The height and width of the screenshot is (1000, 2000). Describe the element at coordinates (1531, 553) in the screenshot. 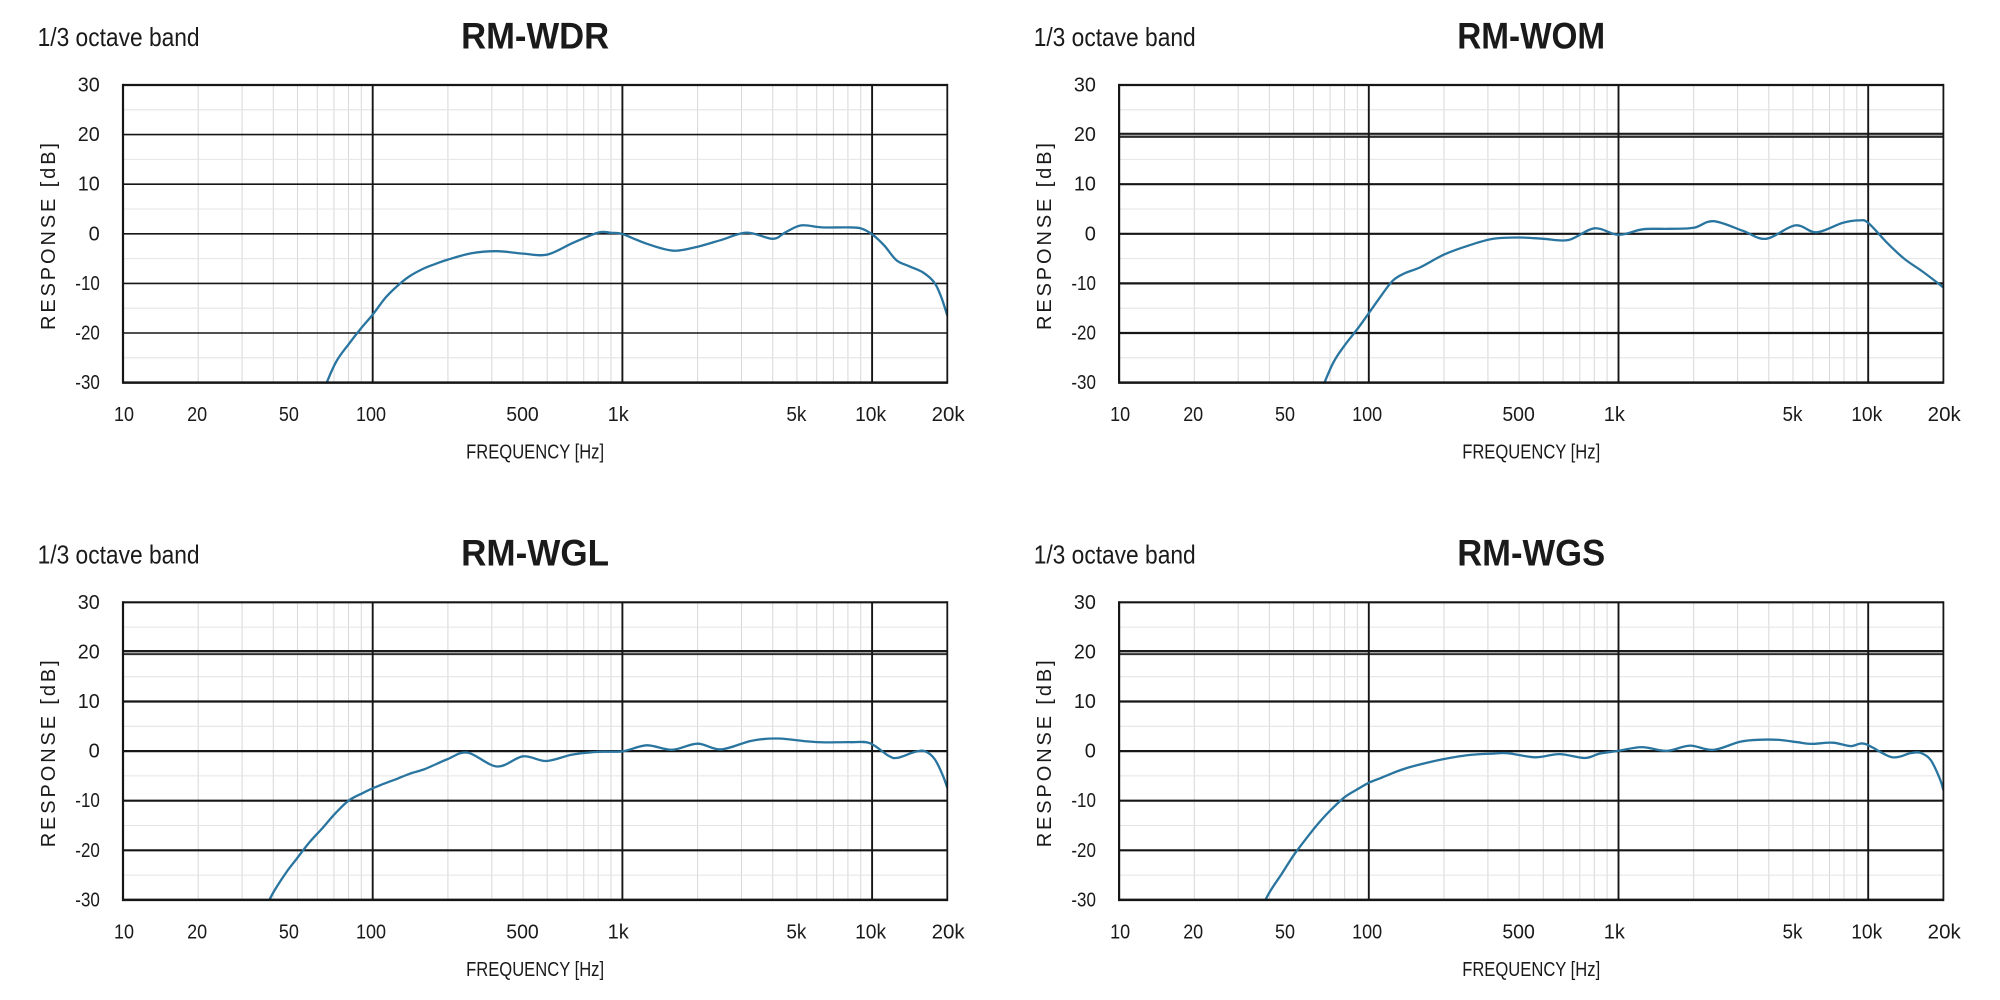

I see `svg-text: RM-WGS` at that location.